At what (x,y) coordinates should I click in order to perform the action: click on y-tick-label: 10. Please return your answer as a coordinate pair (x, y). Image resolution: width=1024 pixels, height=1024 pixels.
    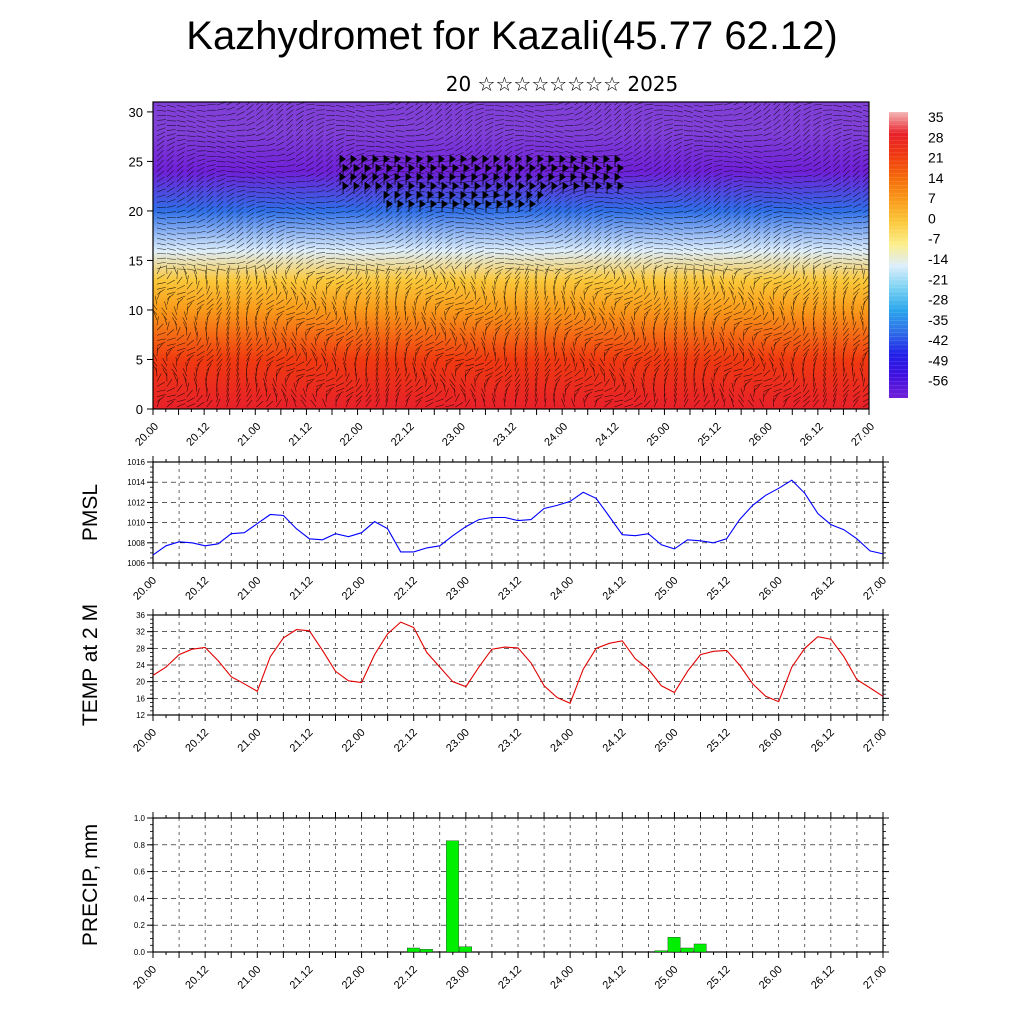
    Looking at the image, I should click on (136, 310).